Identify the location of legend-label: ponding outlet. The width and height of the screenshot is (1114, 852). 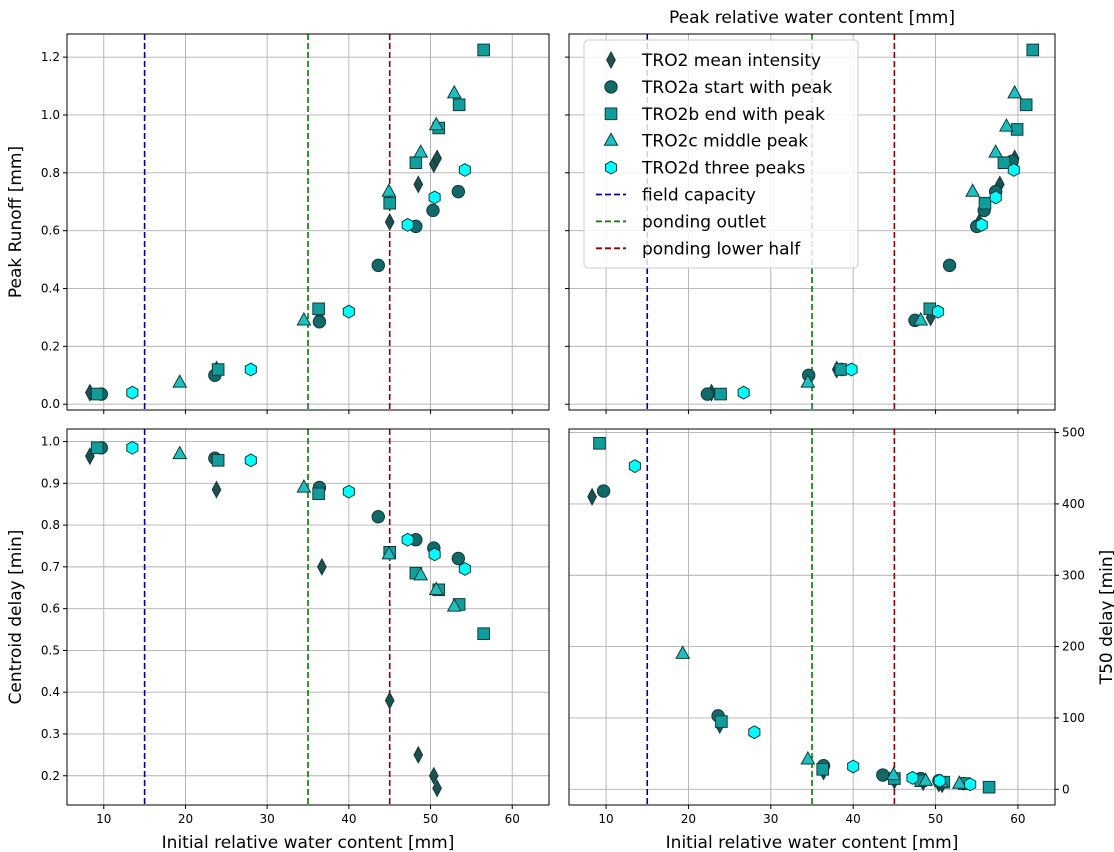
(704, 222).